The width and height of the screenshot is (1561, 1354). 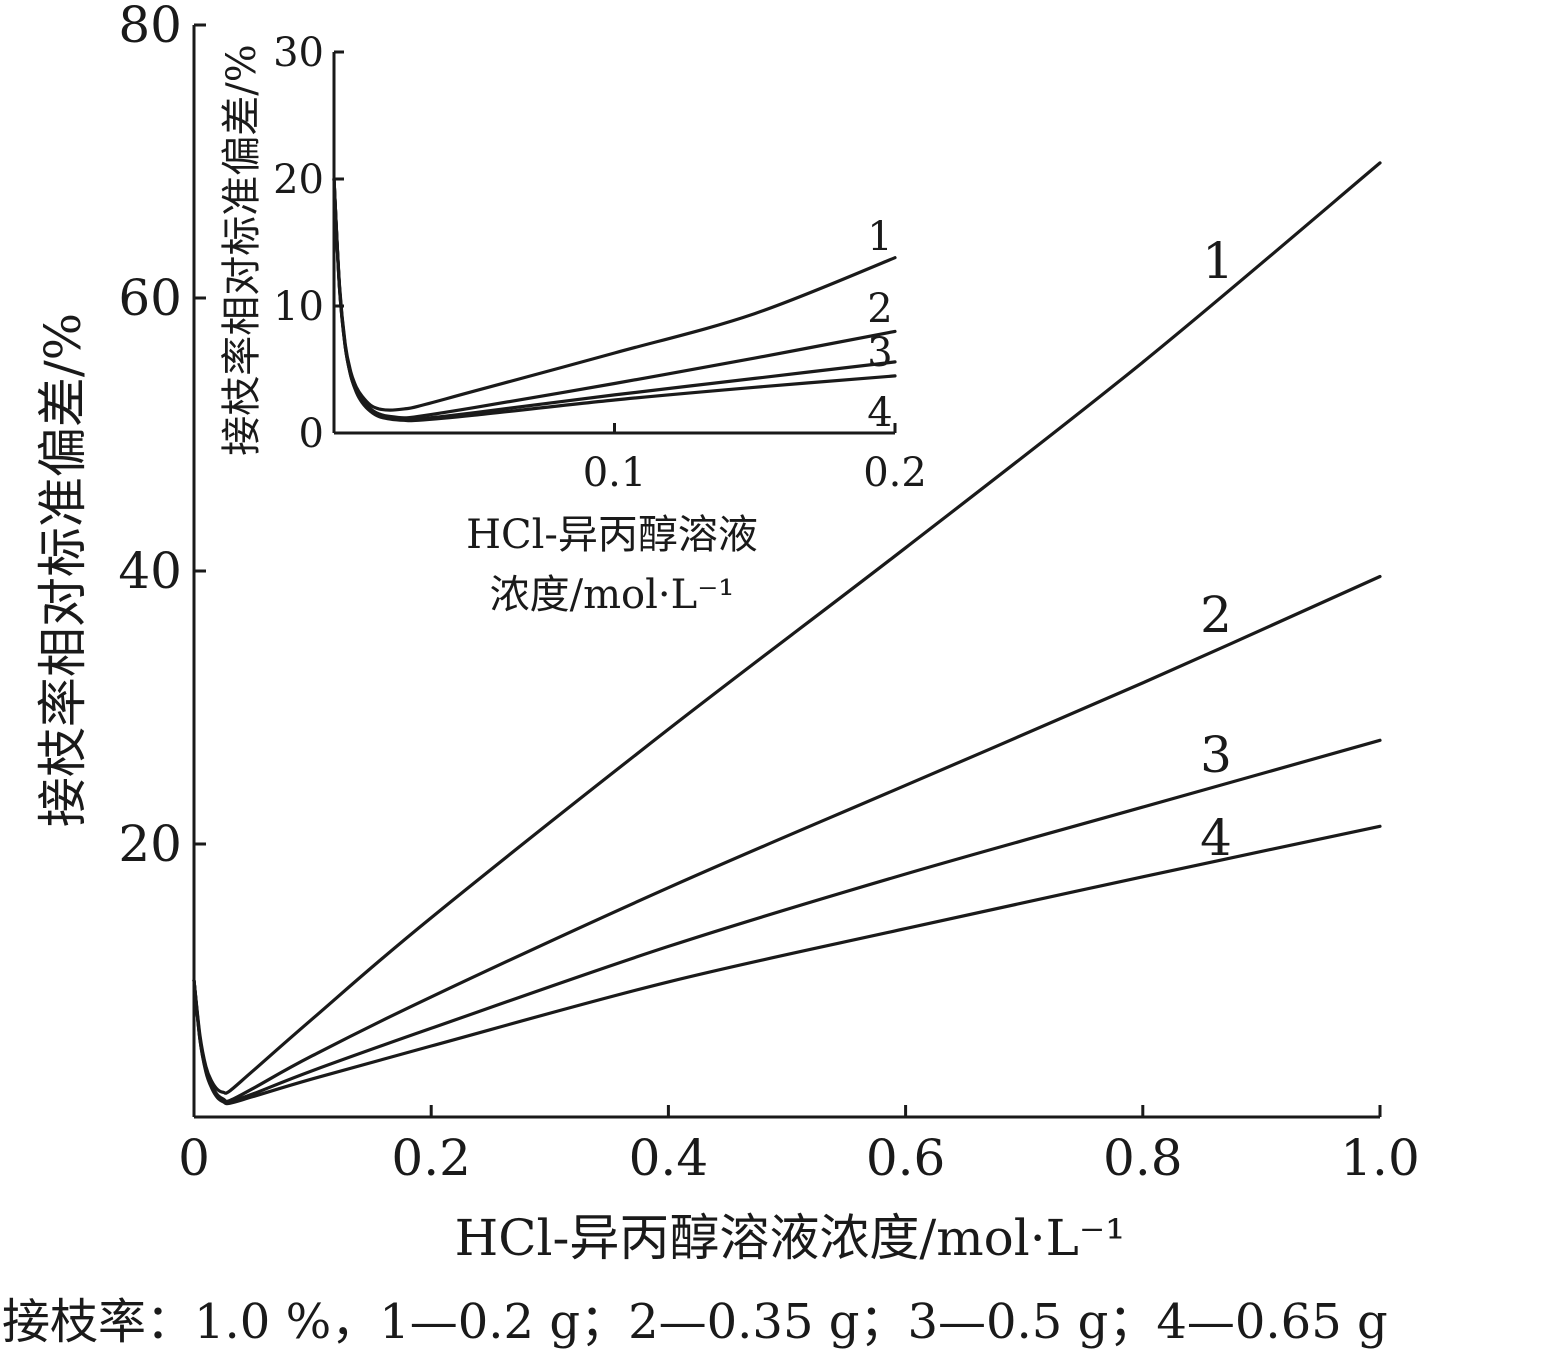 I want to click on inset-y-tick-label: 30, so click(x=298, y=53).